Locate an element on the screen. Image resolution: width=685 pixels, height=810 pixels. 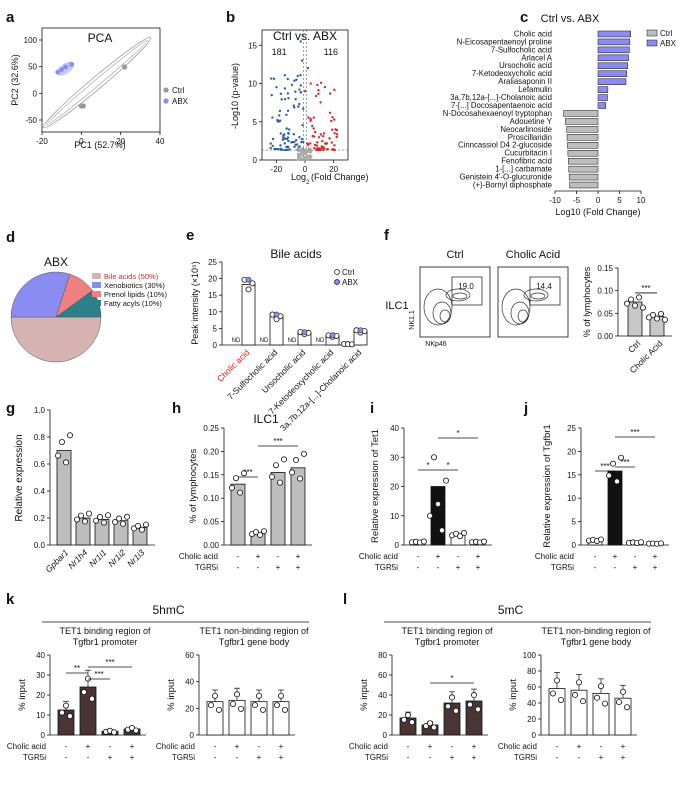
x-axis-label: Log10 (Fold Change) is located at coordinates (597, 212).